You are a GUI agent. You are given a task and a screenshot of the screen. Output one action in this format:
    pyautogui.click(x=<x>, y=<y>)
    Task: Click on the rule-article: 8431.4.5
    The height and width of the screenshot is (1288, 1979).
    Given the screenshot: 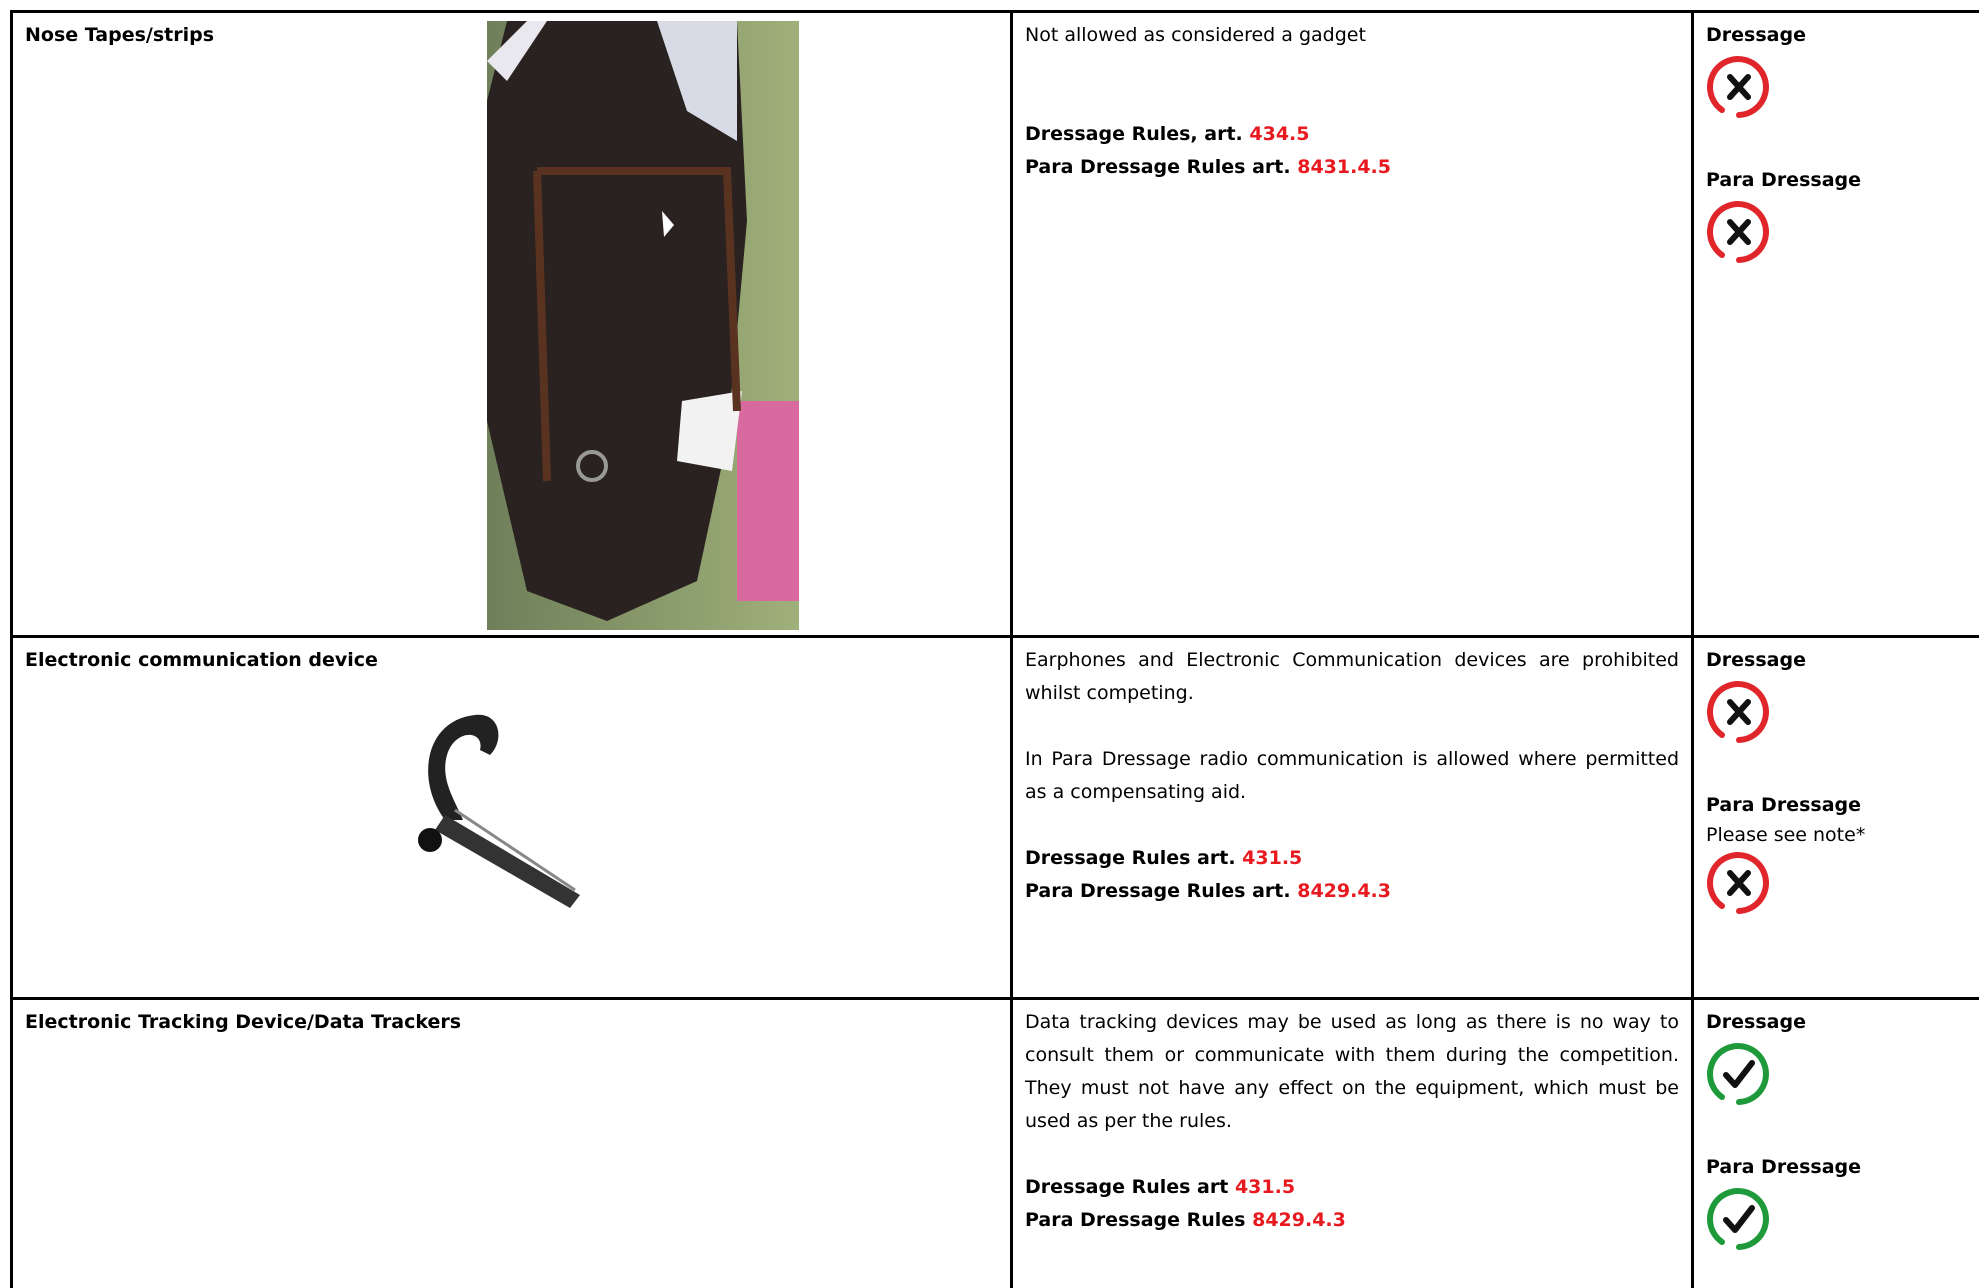 What is the action you would take?
    pyautogui.click(x=1344, y=167)
    